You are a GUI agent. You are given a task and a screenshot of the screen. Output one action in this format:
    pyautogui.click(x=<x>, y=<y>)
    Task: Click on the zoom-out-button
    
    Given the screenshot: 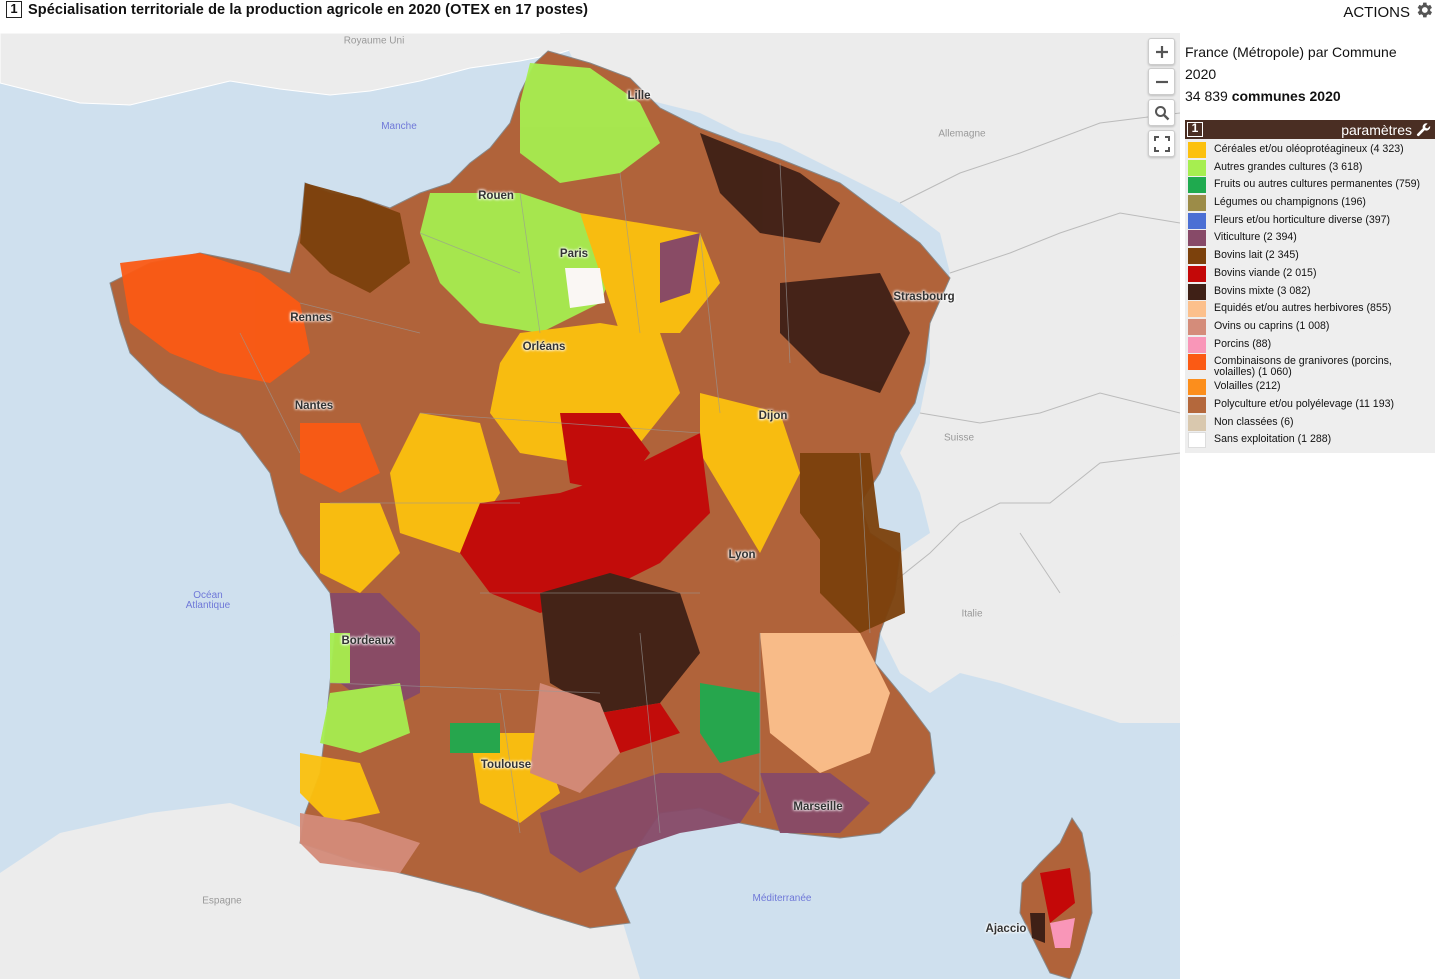 What is the action you would take?
    pyautogui.click(x=1161, y=81)
    